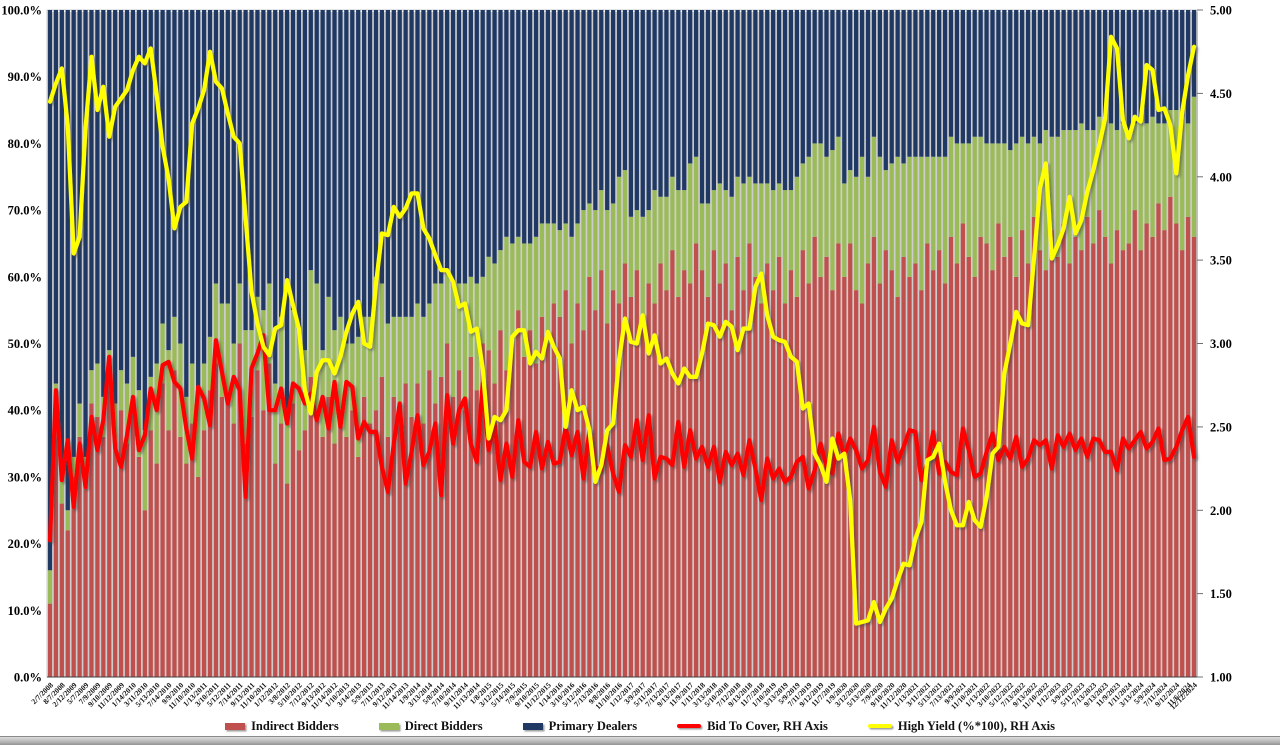 This screenshot has width=1280, height=745. What do you see at coordinates (1221, 177) in the screenshot?
I see `right-axis-tick-label: 4.00` at bounding box center [1221, 177].